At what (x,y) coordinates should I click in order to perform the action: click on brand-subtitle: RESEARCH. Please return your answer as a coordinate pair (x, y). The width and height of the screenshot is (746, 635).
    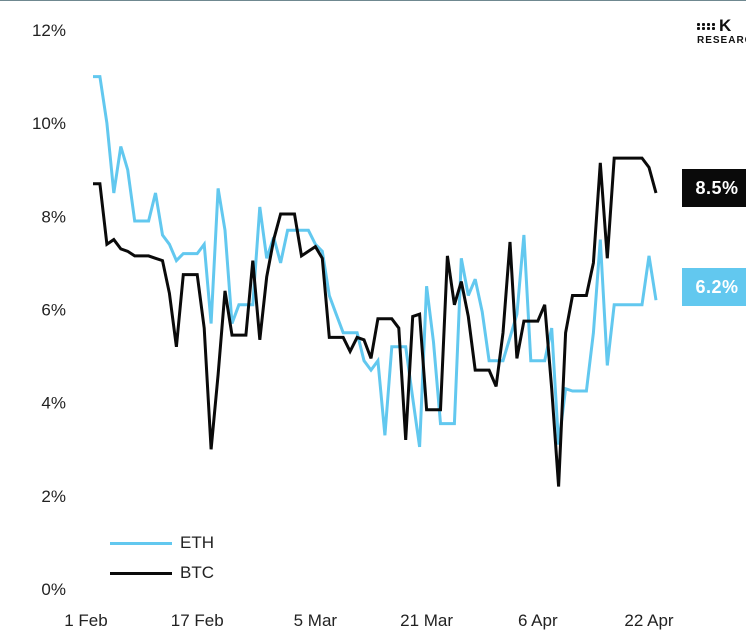
    Looking at the image, I should click on (721, 40).